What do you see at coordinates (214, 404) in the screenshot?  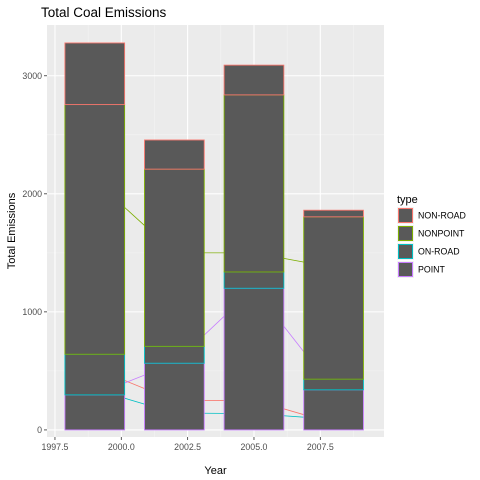 I see `trend-line-on-road` at bounding box center [214, 404].